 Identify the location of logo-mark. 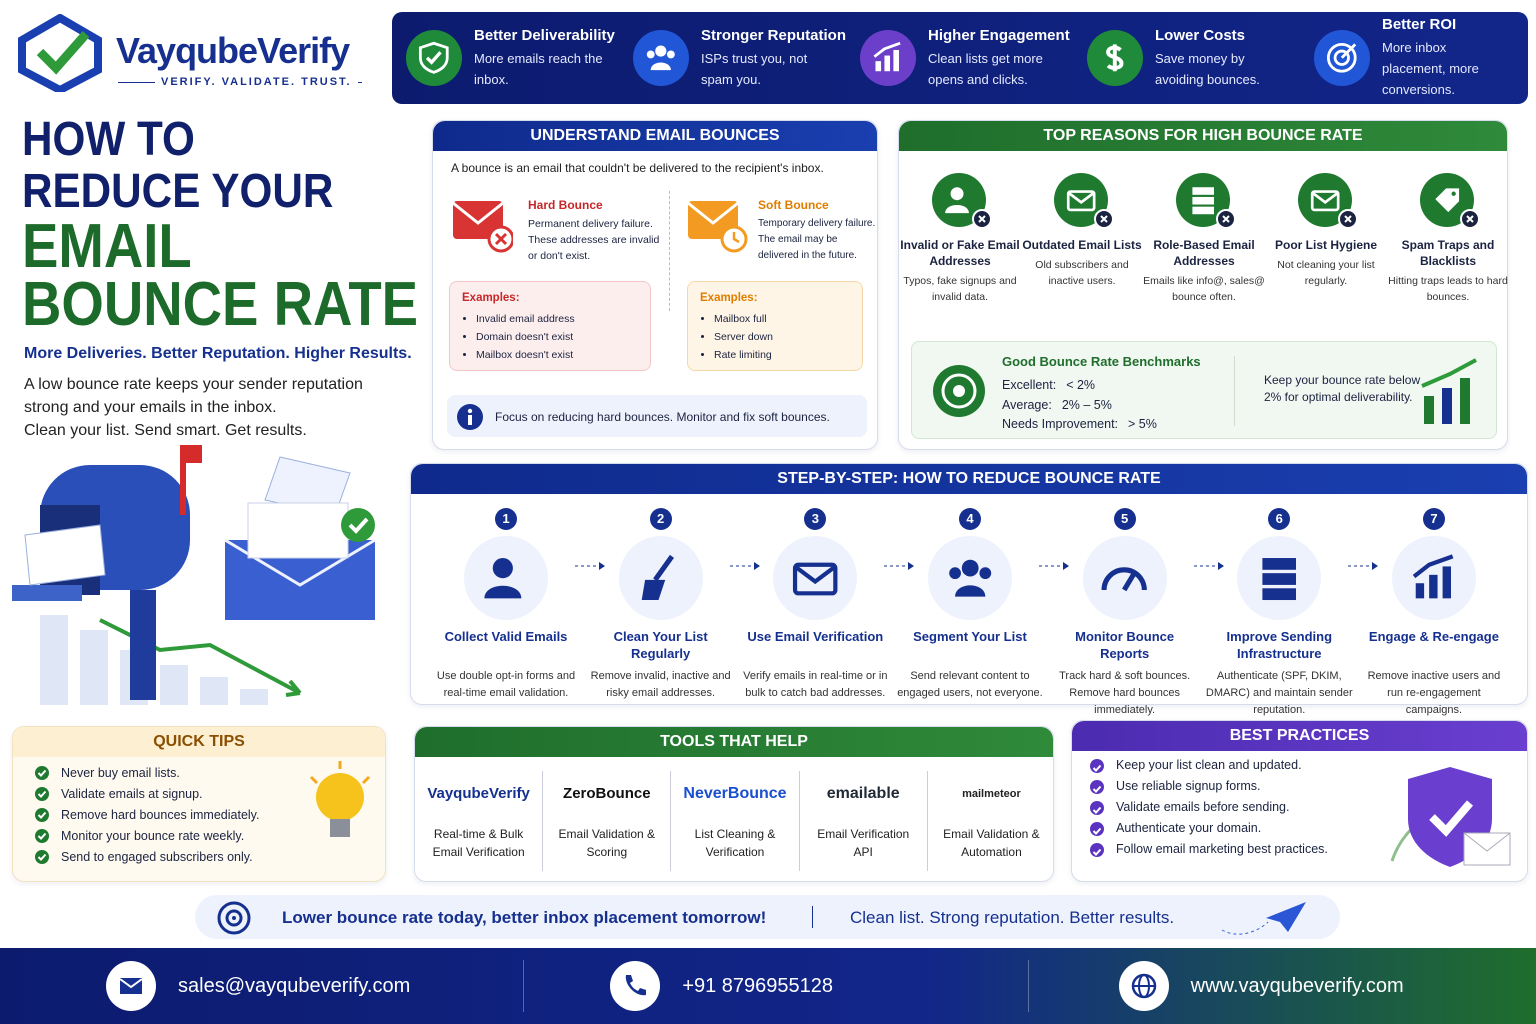
(60, 53).